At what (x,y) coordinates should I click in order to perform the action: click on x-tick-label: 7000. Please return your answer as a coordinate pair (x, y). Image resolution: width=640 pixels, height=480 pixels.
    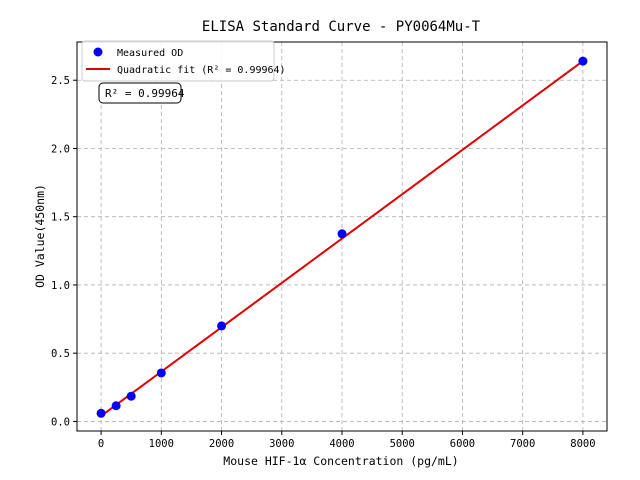
    Looking at the image, I should click on (522, 444).